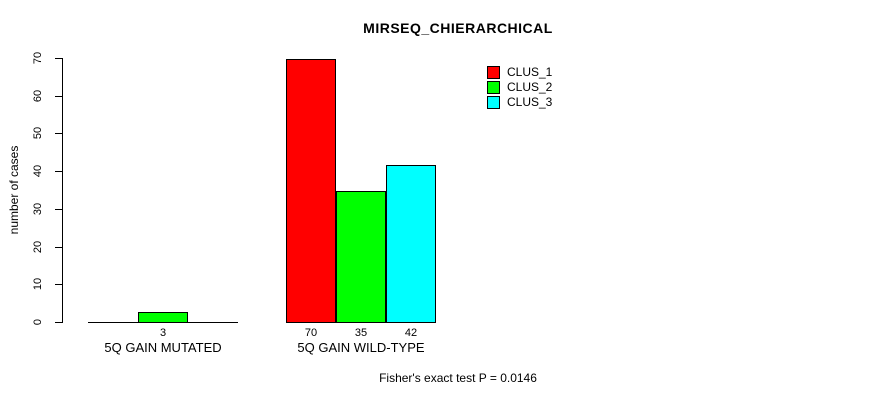 The width and height of the screenshot is (890, 400). Describe the element at coordinates (530, 102) in the screenshot. I see `legend-label-clus_3: CLUS_3` at that location.